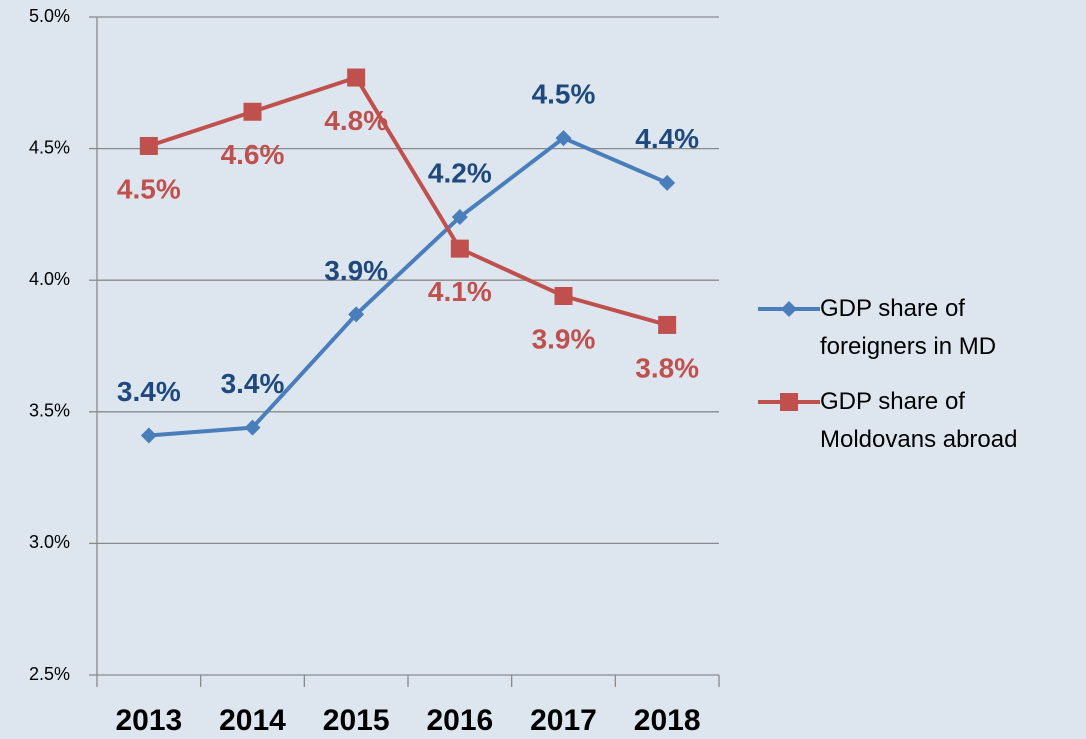 Image resolution: width=1086 pixels, height=739 pixels. I want to click on x-tick-label: 2016, so click(459, 720).